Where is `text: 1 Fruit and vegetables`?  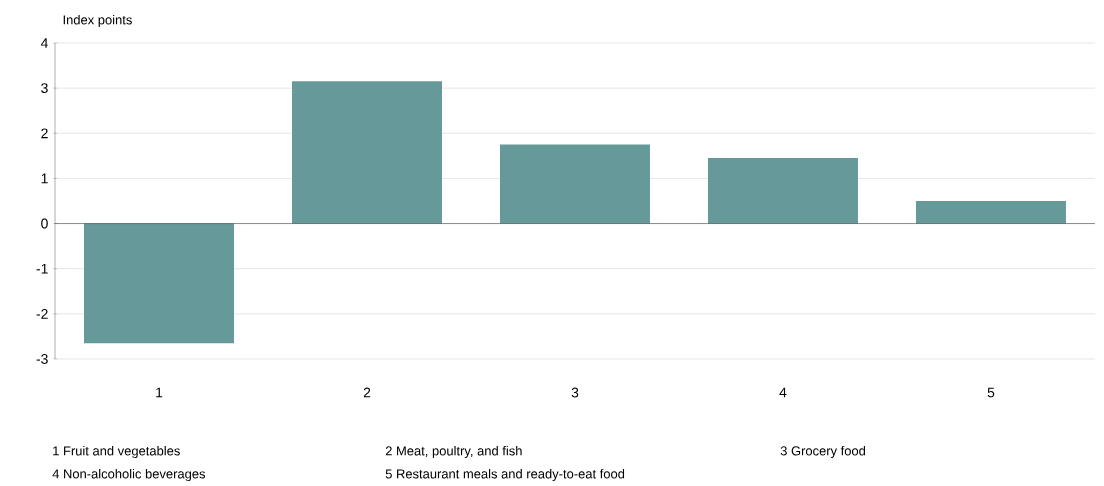 text: 1 Fruit and vegetables is located at coordinates (116, 452).